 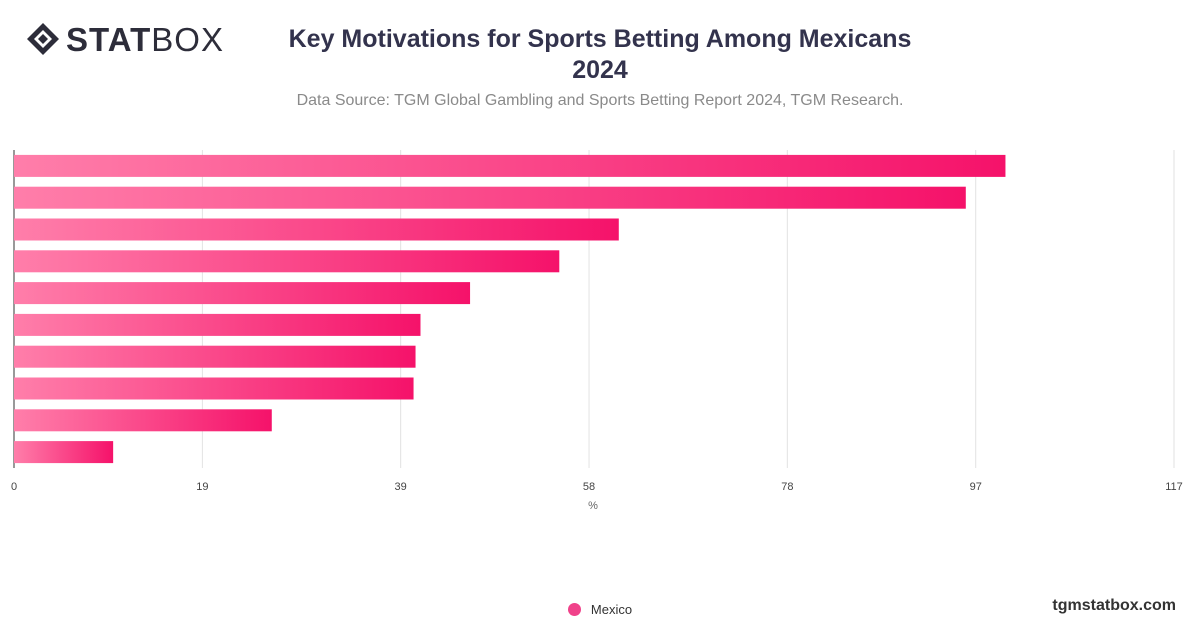 What do you see at coordinates (43, 39) in the screenshot?
I see `diamond-logo-icon` at bounding box center [43, 39].